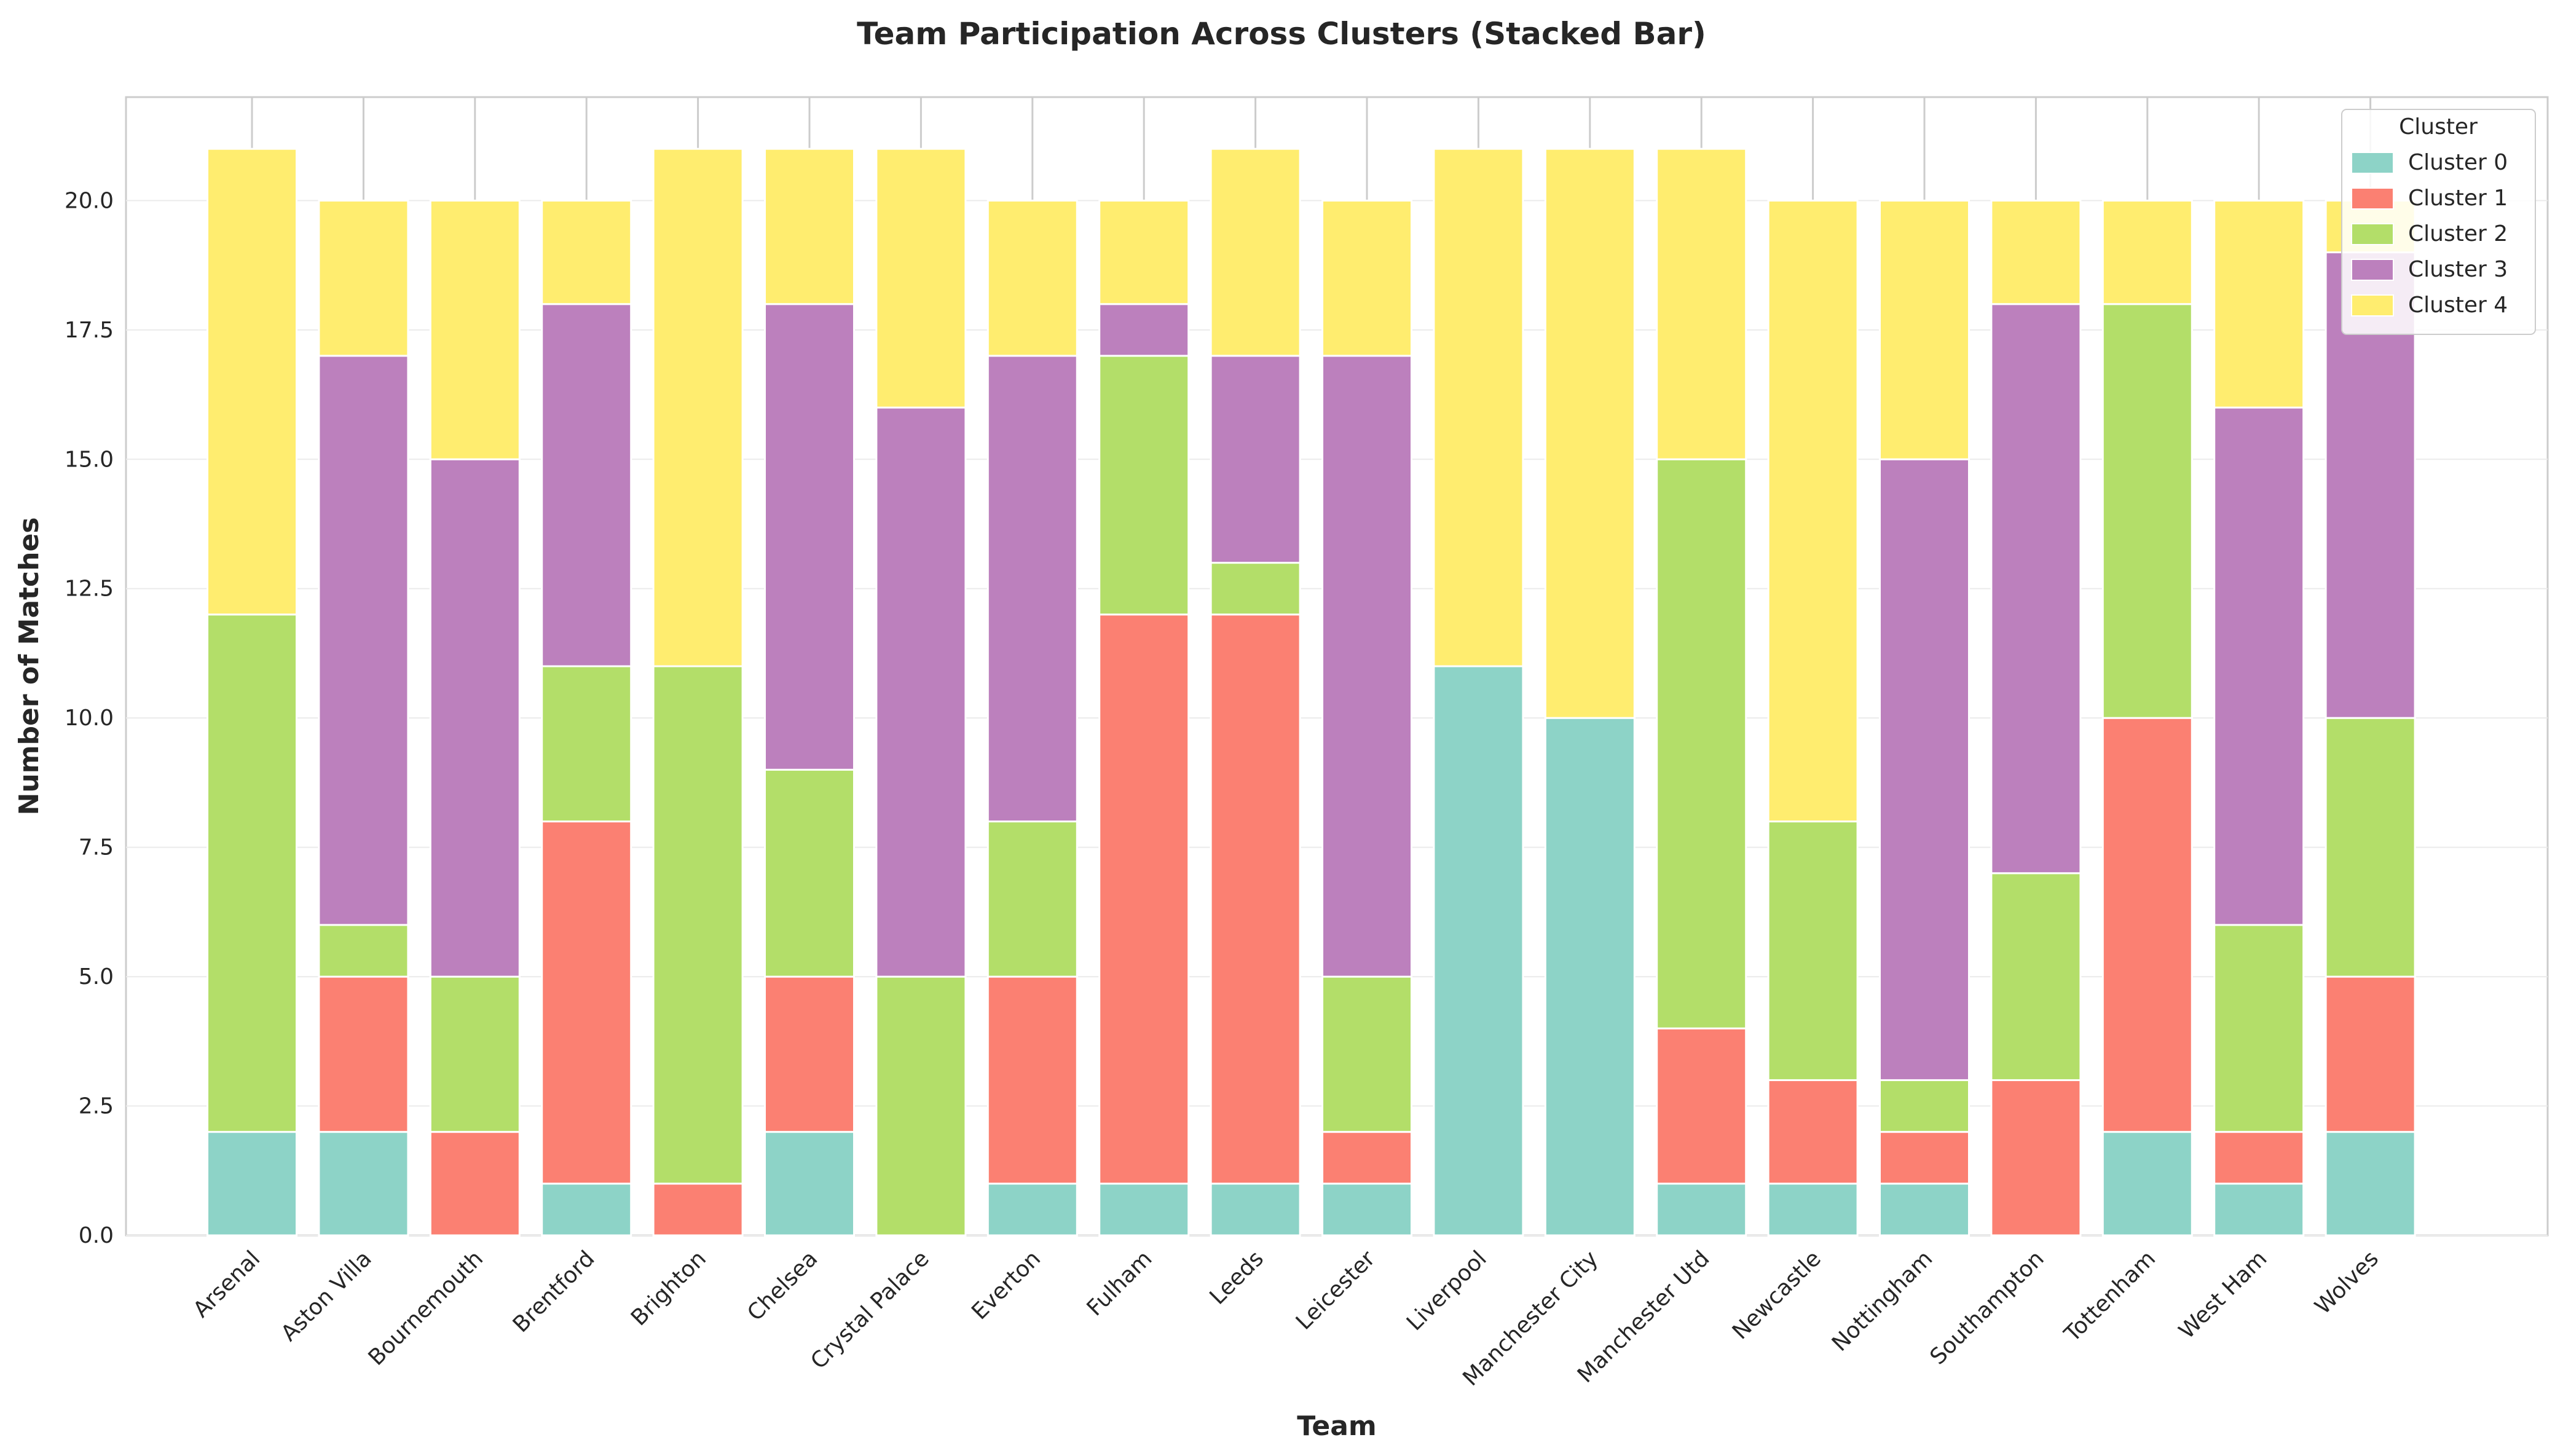 Image resolution: width=2563 pixels, height=1456 pixels. What do you see at coordinates (2223, 1295) in the screenshot?
I see `x-tick-label: West Ham` at bounding box center [2223, 1295].